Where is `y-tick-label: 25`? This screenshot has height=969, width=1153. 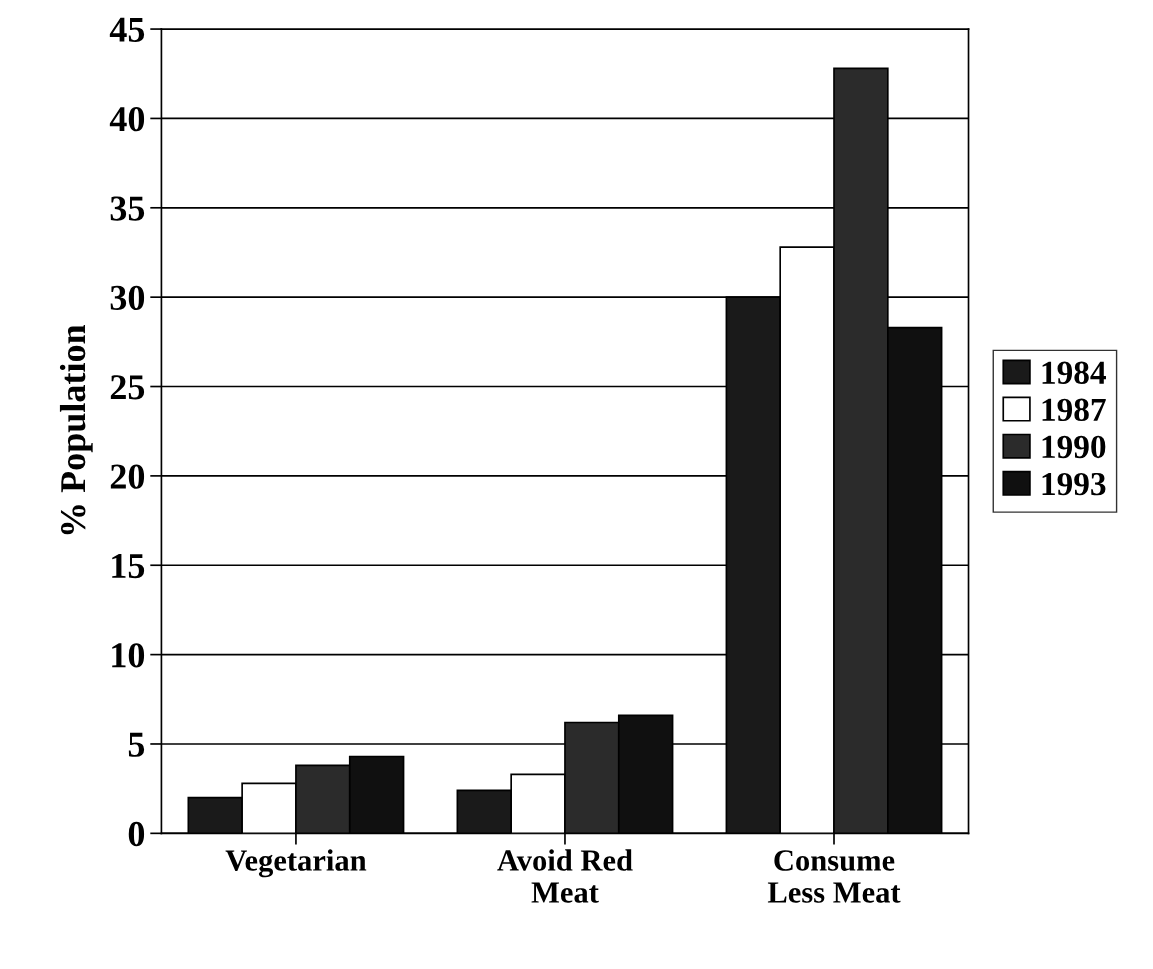
y-tick-label: 25 is located at coordinates (127, 387).